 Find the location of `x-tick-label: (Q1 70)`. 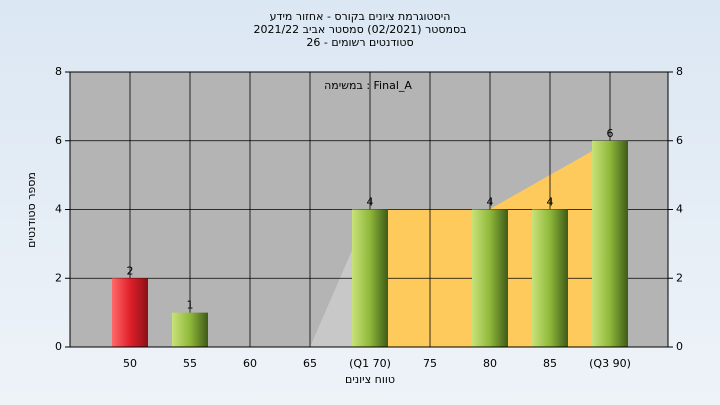

x-tick-label: (Q1 70) is located at coordinates (370, 363).